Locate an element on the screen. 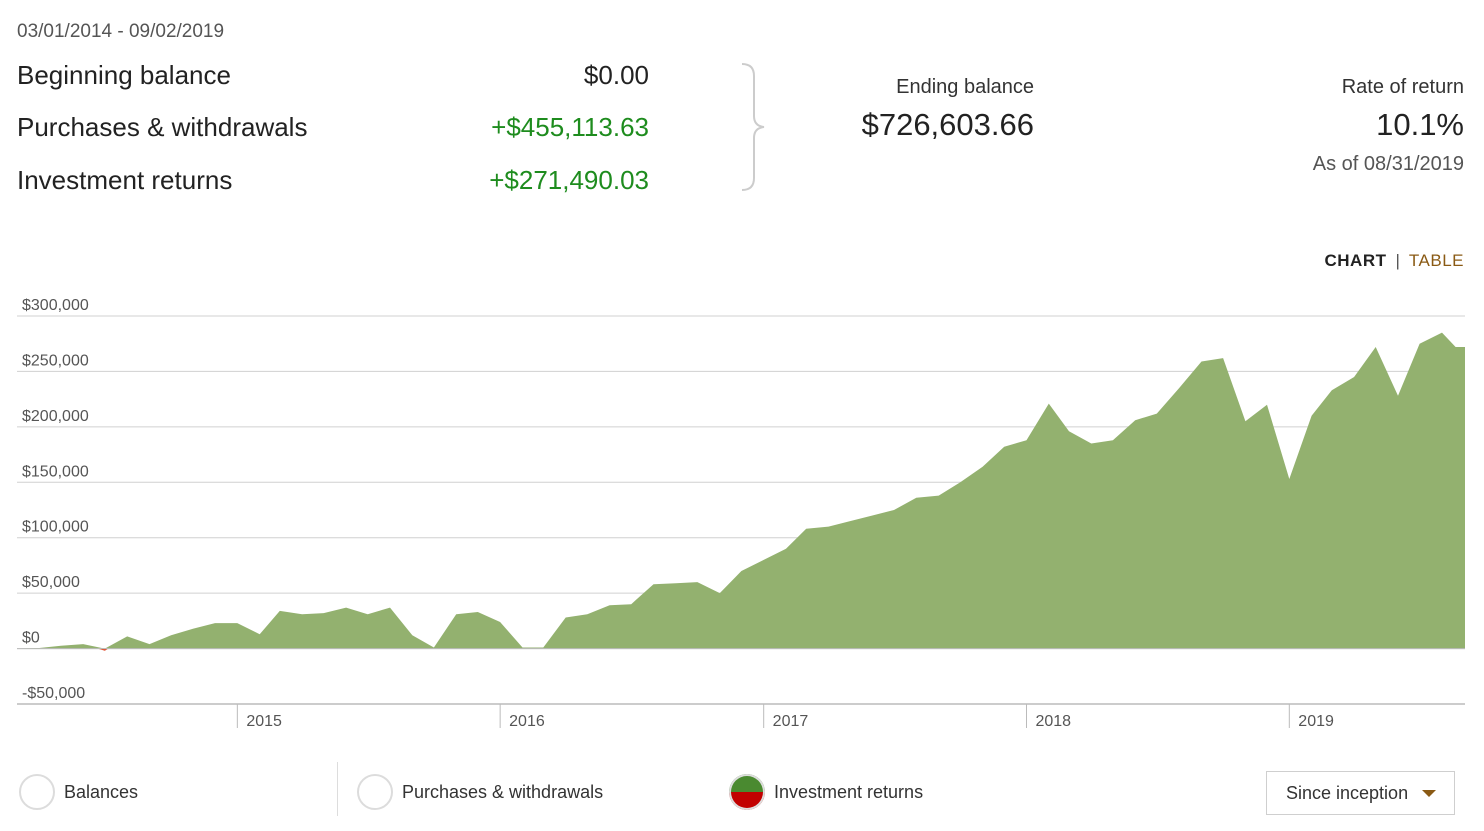  legend-purchases-withdrawals: Purchases & withdrawals is located at coordinates (480, 792).